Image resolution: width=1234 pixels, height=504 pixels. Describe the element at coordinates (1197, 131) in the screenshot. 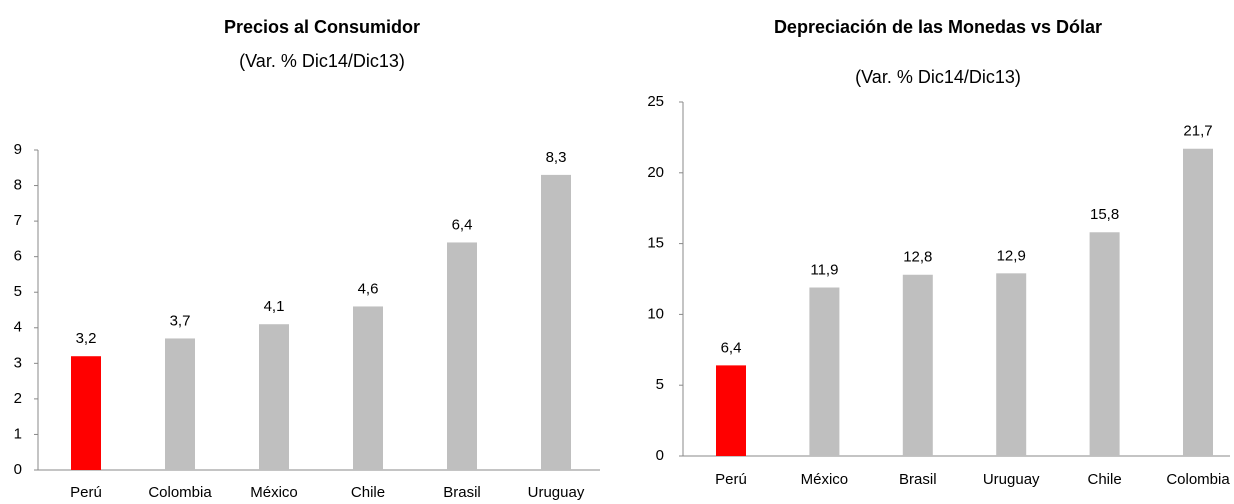

I see `data-label: 21,7` at that location.